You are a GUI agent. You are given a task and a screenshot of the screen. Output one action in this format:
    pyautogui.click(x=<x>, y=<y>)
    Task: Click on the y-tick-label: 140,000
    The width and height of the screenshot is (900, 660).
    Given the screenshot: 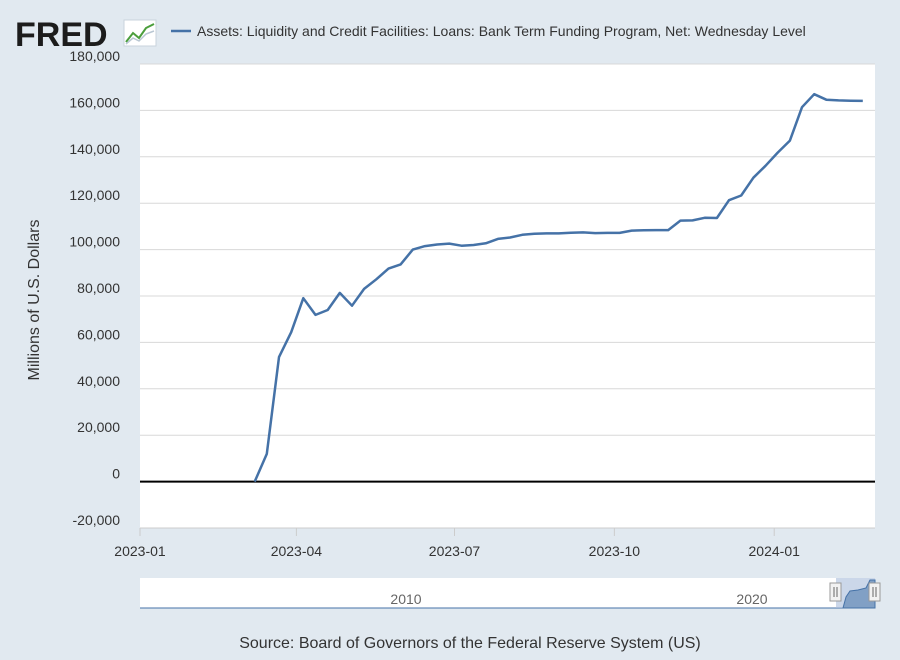 What is the action you would take?
    pyautogui.click(x=94, y=149)
    